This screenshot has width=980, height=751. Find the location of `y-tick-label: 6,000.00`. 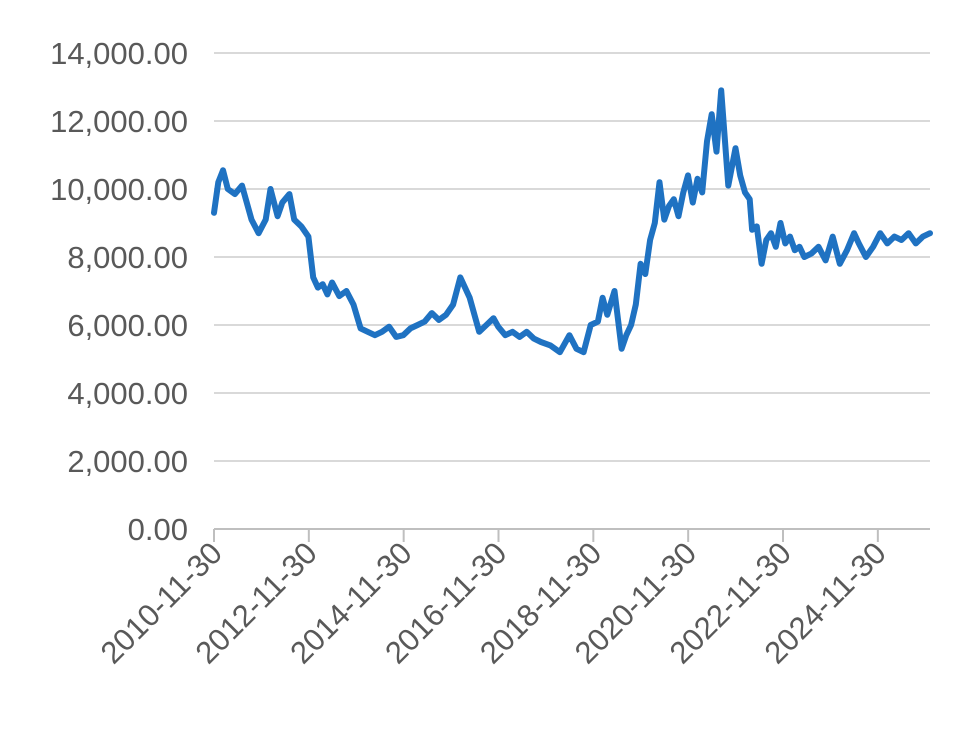

y-tick-label: 6,000.00 is located at coordinates (127, 325).